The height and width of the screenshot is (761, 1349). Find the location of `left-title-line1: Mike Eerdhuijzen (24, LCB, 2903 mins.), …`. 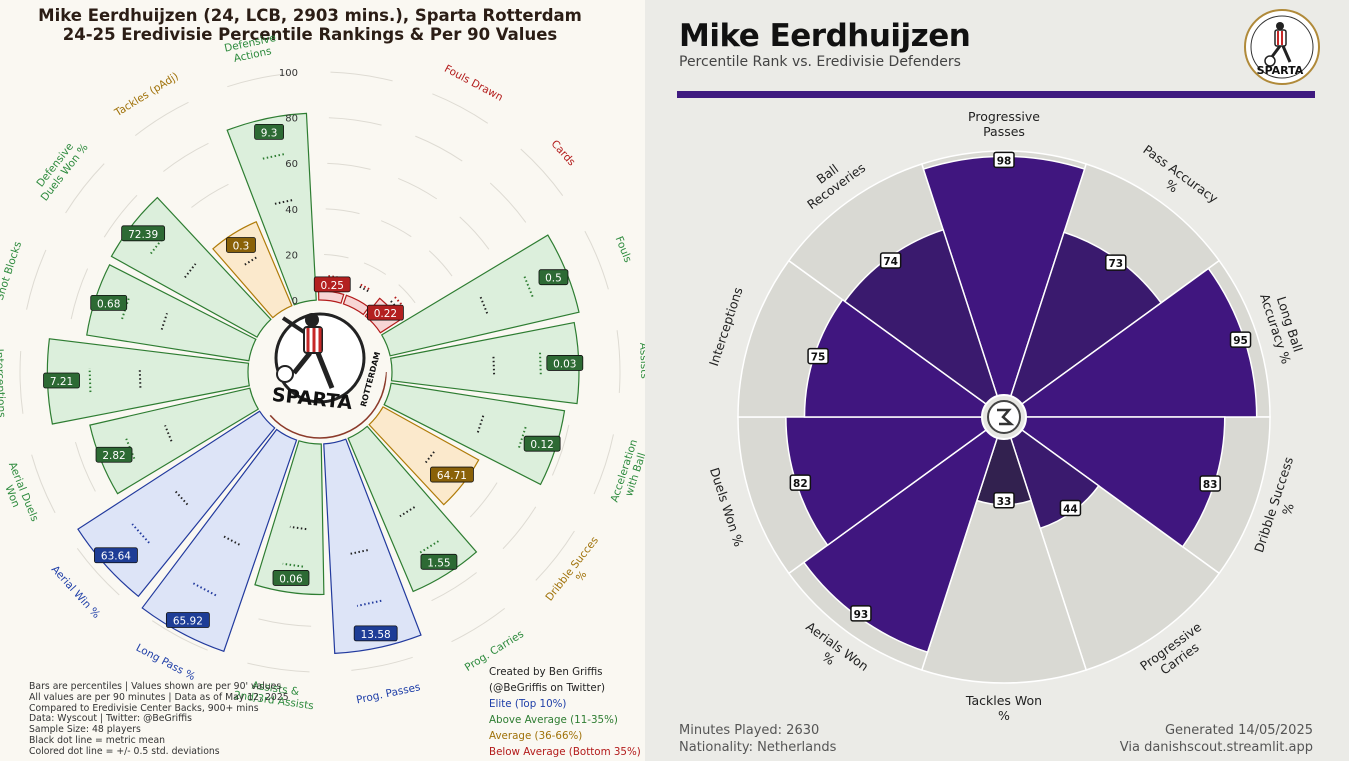

left-title-line1: Mike Eerdhuijzen (24, LCB, 2903 mins.), … is located at coordinates (310, 15).